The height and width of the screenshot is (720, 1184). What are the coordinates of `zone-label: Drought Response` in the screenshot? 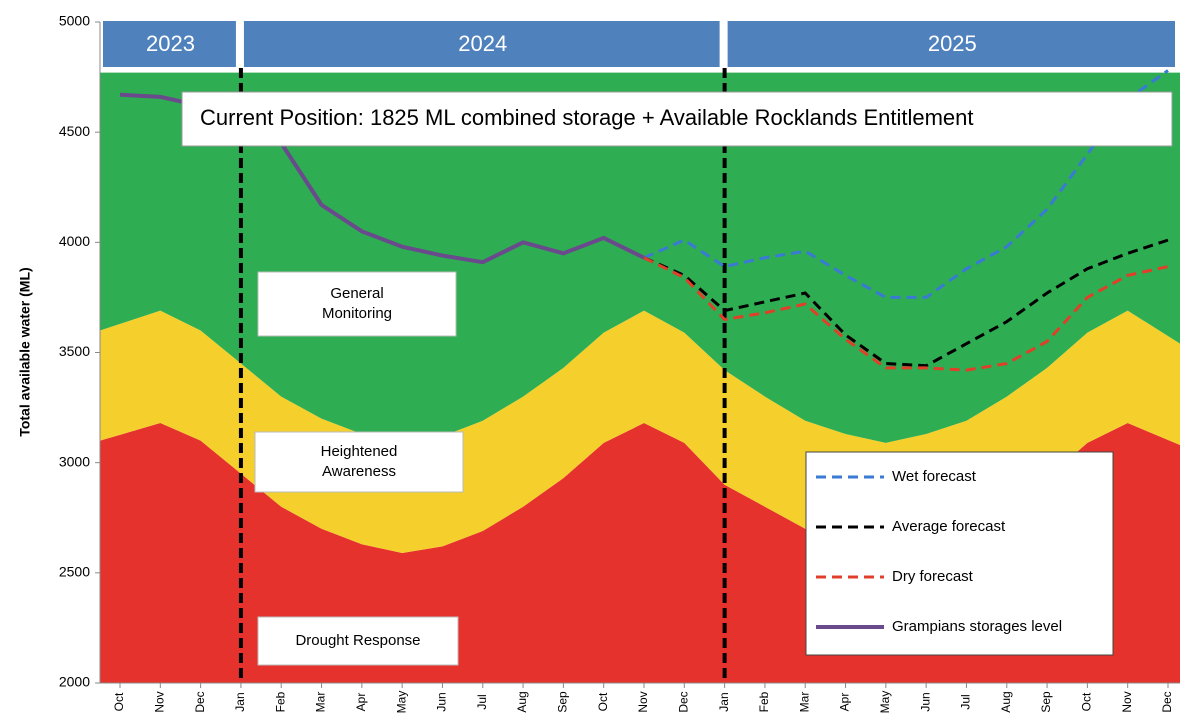 It's located at (357, 640).